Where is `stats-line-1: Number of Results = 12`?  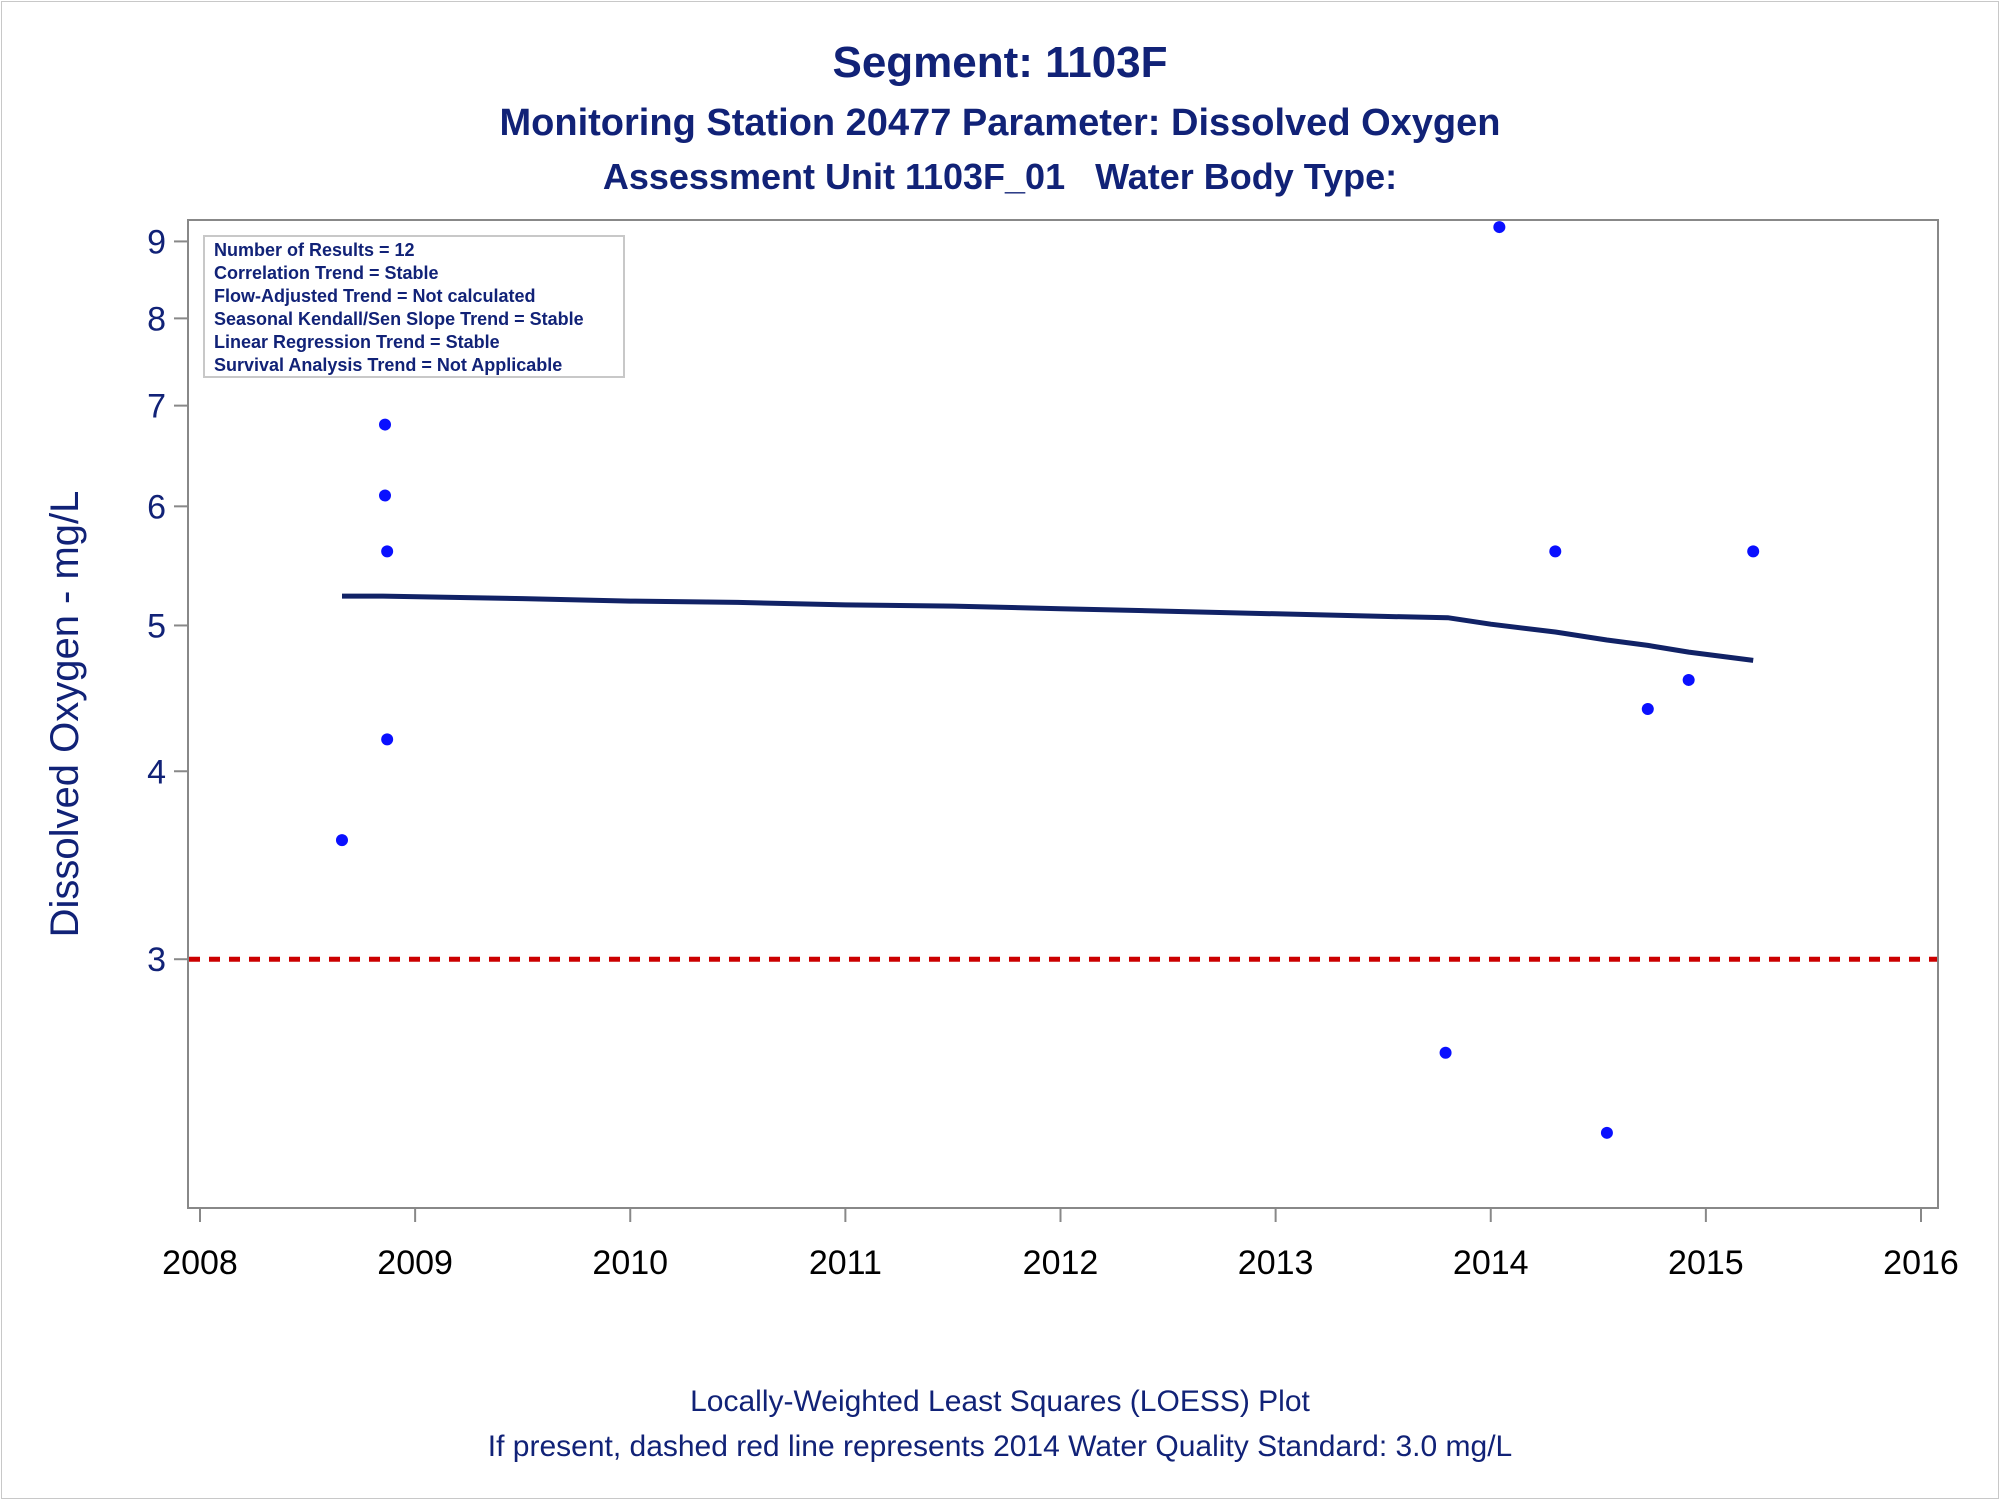
stats-line-1: Number of Results = 12 is located at coordinates (314, 250).